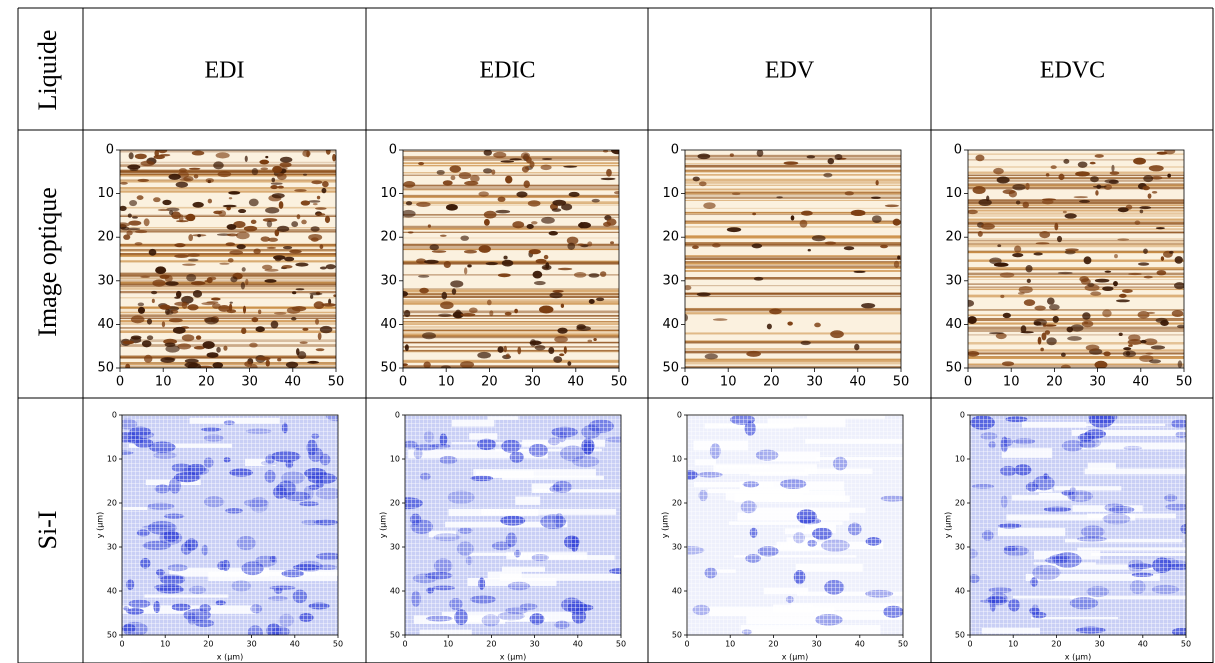  I want to click on y-tick-label: 50, so click(953, 368).